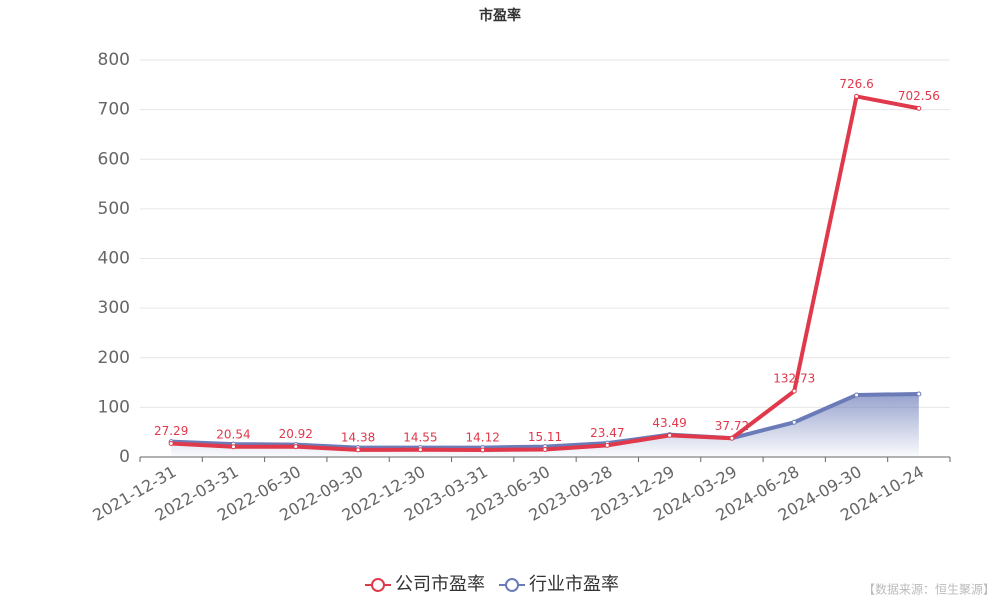 The image size is (1000, 600). Describe the element at coordinates (171, 431) in the screenshot. I see `data-label: 27.29` at that location.